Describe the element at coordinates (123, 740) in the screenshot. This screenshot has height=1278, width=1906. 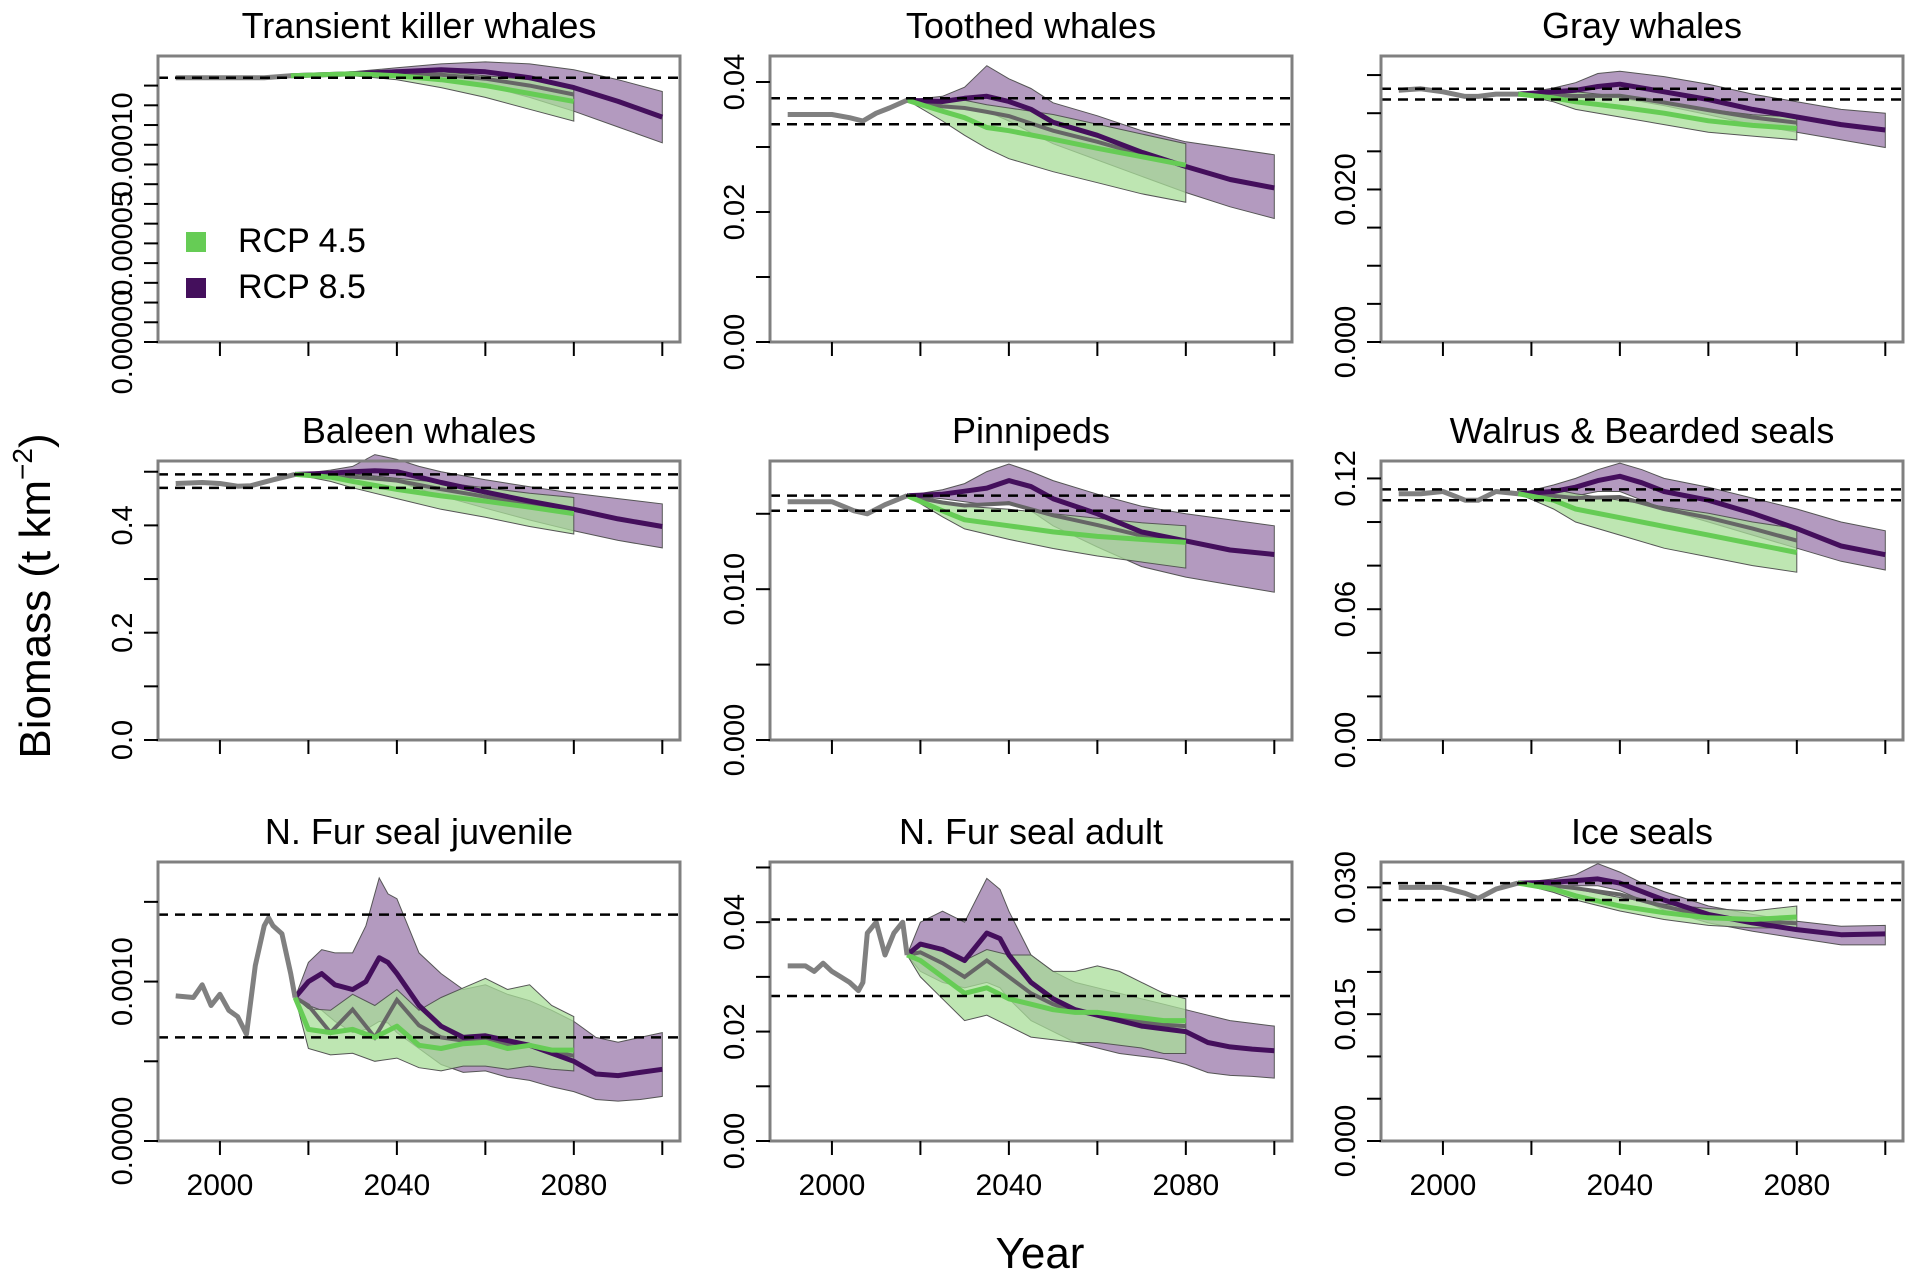
I see `y-tick-label: 0.0` at that location.